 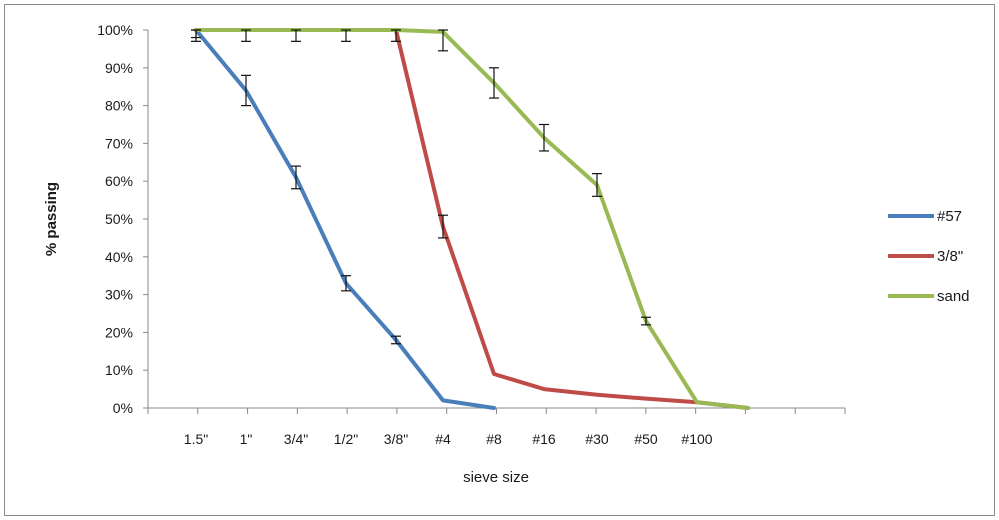 What do you see at coordinates (646, 439) in the screenshot?
I see `x-tick-label: #50` at bounding box center [646, 439].